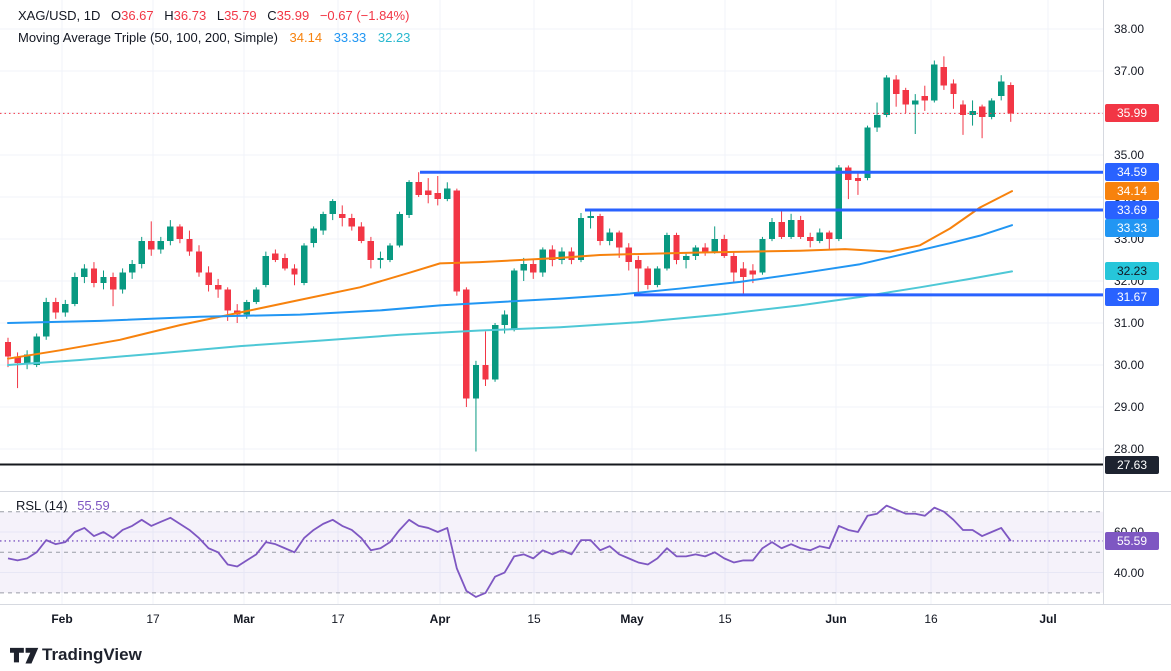 This screenshot has height=671, width=1171. Describe the element at coordinates (306, 37) in the screenshot. I see `ma50-value: 34.14` at that location.